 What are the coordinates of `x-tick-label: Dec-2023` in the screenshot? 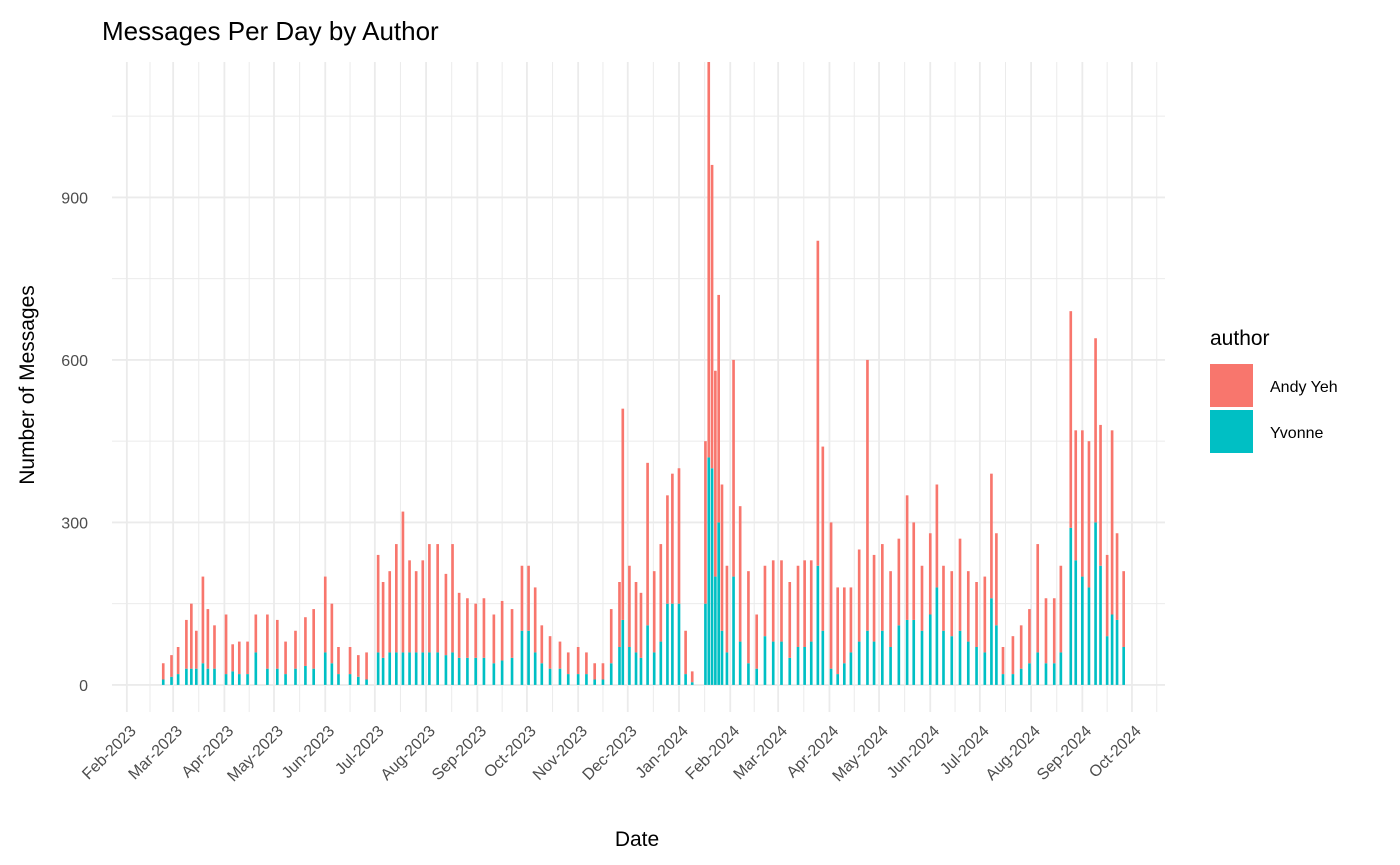 It's located at (610, 753).